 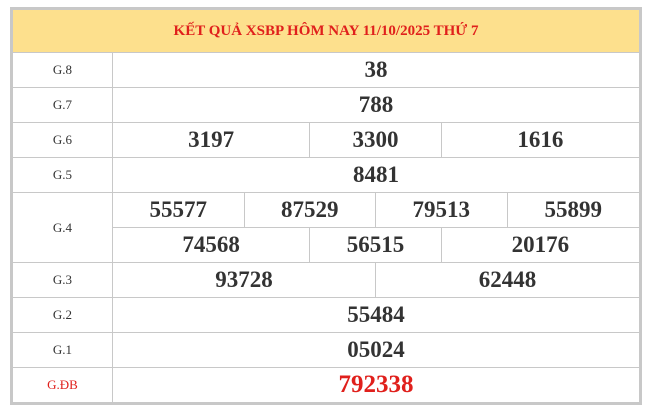 What do you see at coordinates (63, 315) in the screenshot?
I see `label-g2: G.2` at bounding box center [63, 315].